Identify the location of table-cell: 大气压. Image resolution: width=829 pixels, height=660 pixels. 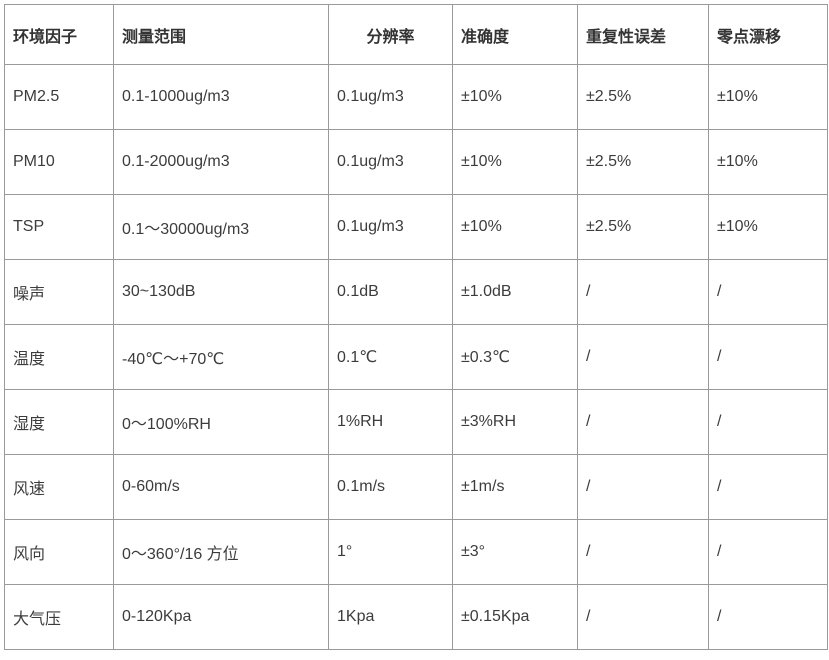
(59, 617).